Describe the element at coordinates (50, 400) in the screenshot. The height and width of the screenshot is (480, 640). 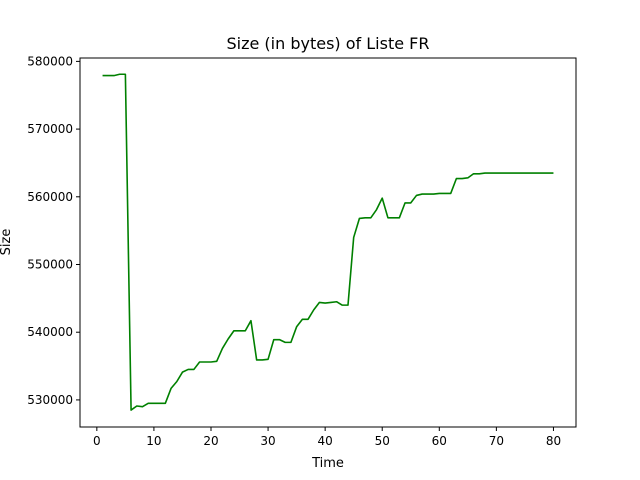
I see `y-tick-label: 530000` at that location.